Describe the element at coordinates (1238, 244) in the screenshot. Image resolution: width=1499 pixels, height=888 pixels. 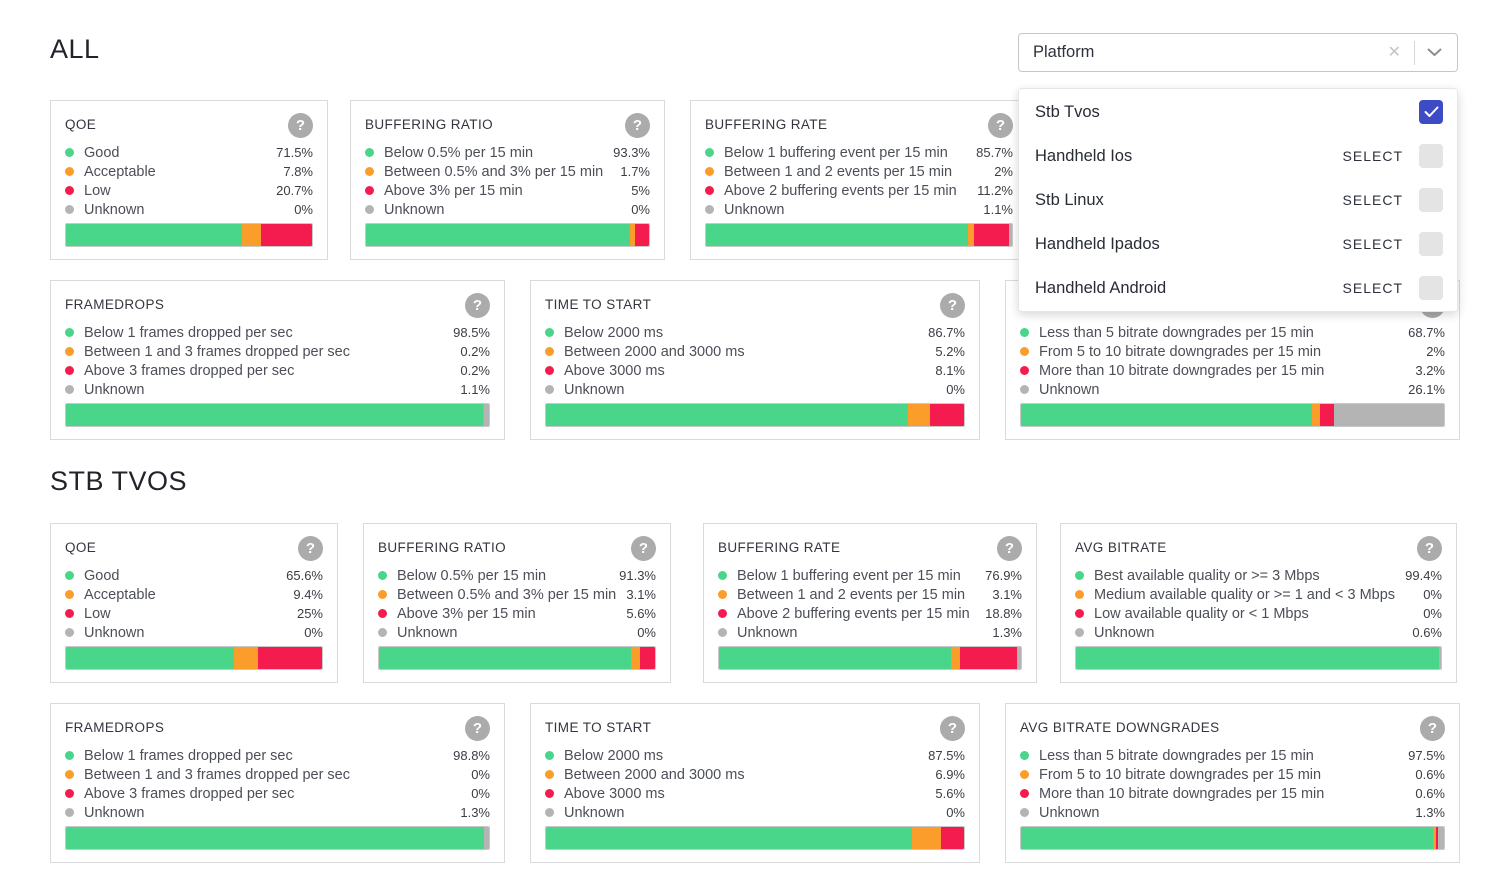
I see `dropdown-option-handheld-ipados: Handheld Ipados SELECT` at that location.